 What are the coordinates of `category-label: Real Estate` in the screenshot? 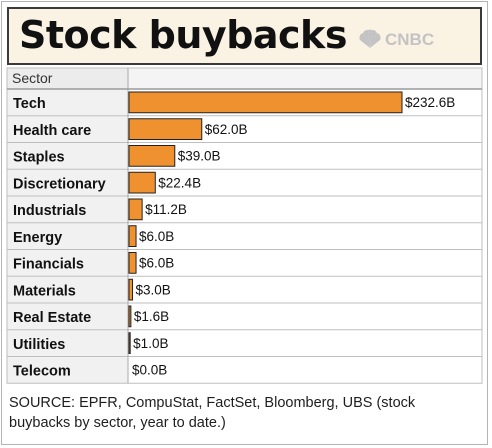 It's located at (52, 318).